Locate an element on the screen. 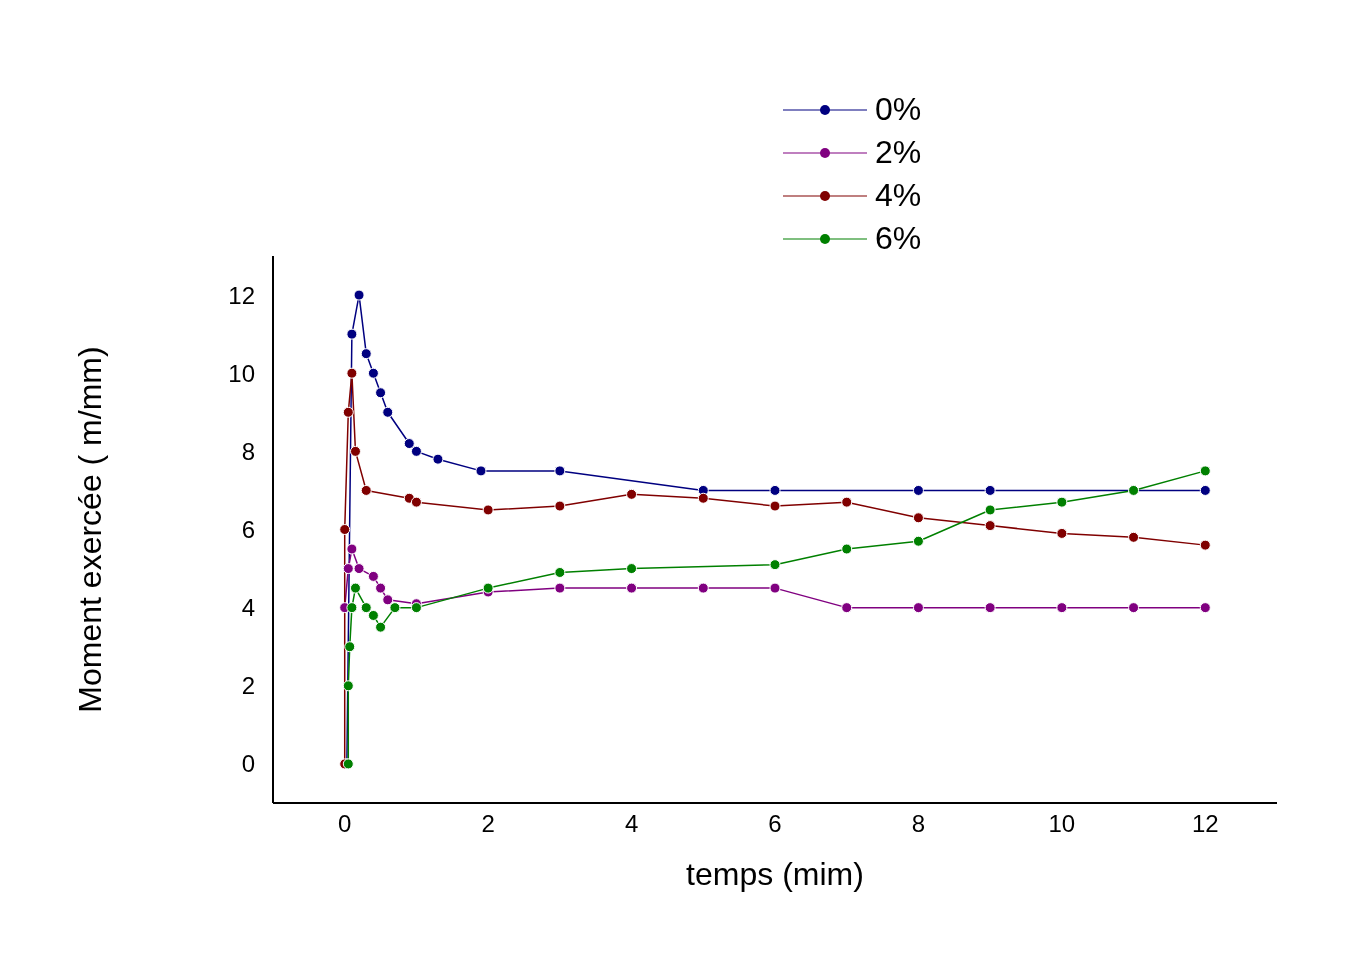 The width and height of the screenshot is (1354, 953). y-tick-label: 2 is located at coordinates (248, 686).